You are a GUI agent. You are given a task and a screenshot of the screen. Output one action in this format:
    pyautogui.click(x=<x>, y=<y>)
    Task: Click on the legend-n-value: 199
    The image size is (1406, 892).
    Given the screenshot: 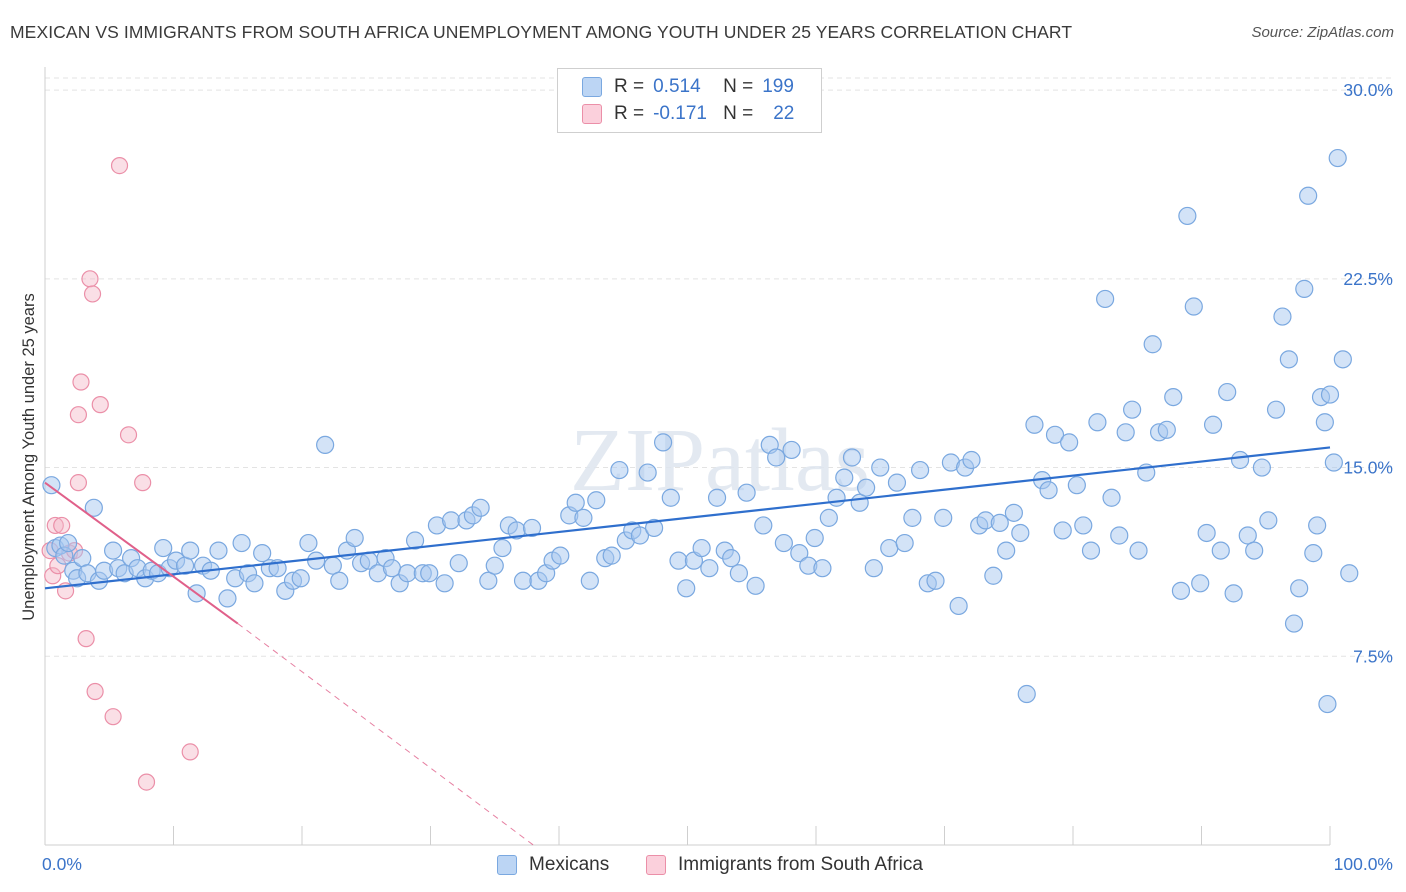 What is the action you would take?
    pyautogui.click(x=778, y=86)
    